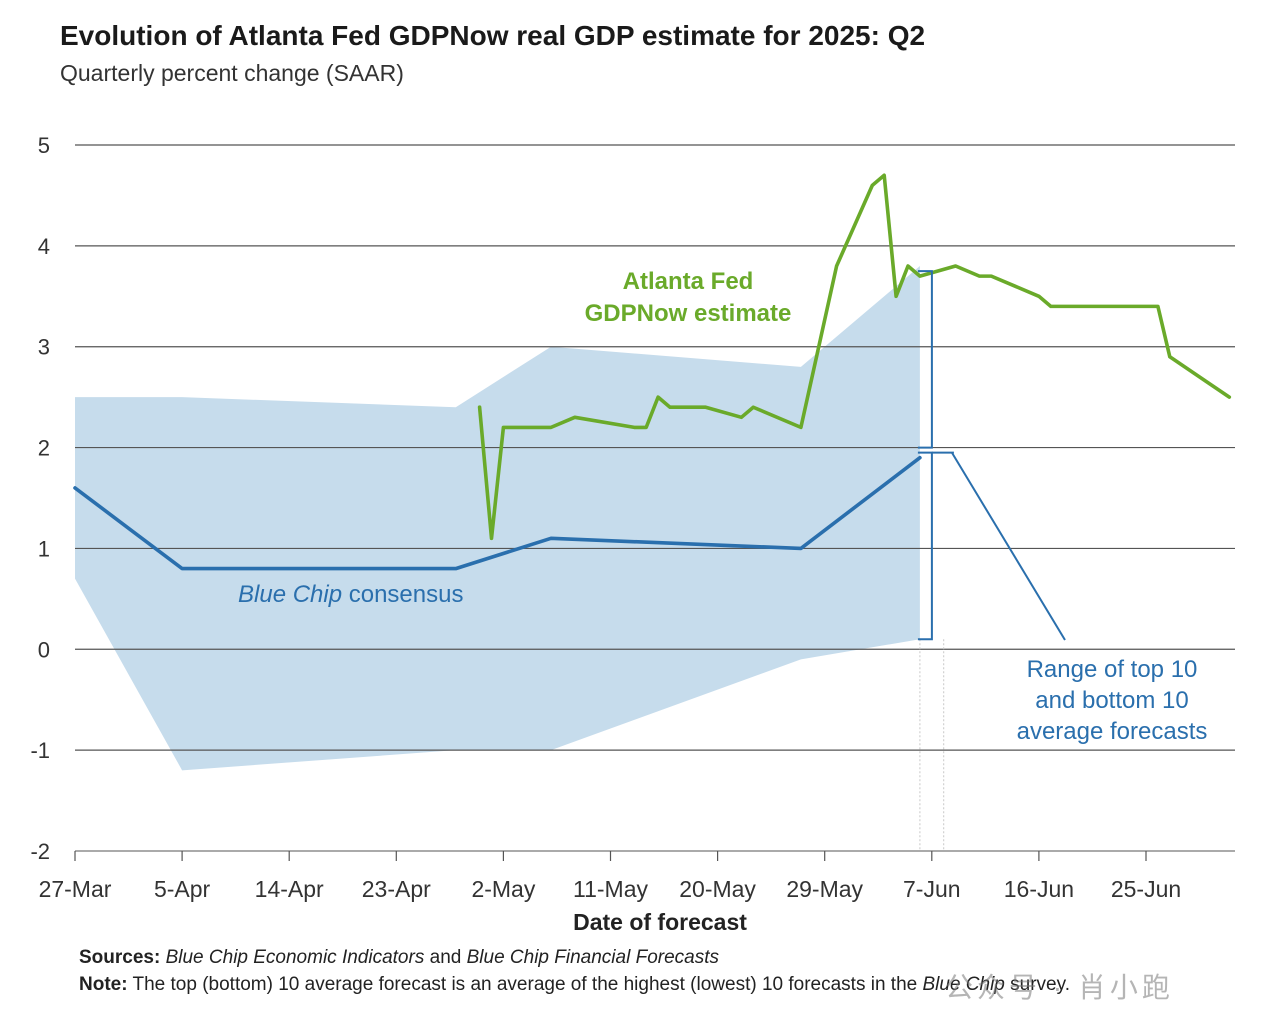 Image resolution: width=1280 pixels, height=1036 pixels. Describe the element at coordinates (120, 957) in the screenshot. I see `sources-label: Sources:` at that location.